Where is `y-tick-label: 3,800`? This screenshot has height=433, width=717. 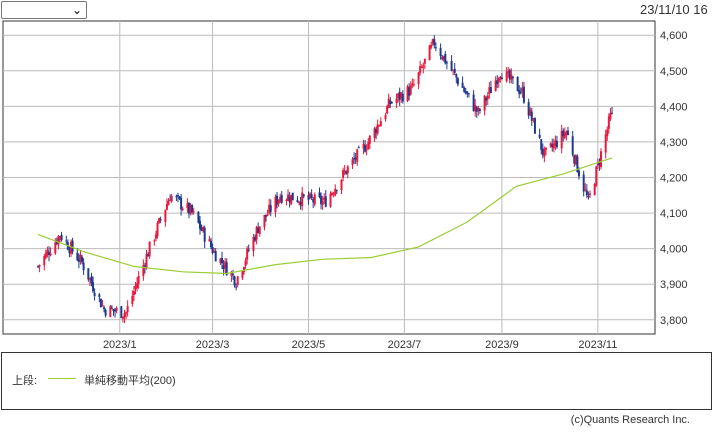
y-tick-label: 3,800 is located at coordinates (674, 321).